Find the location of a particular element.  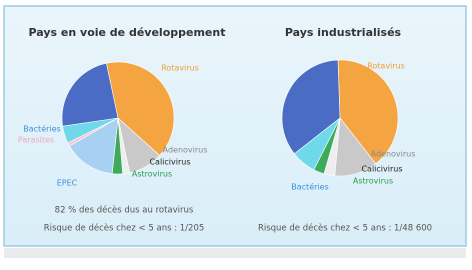

annotation: Risque de décès chez < 5 ans : 1/48 600 is located at coordinates (345, 228).